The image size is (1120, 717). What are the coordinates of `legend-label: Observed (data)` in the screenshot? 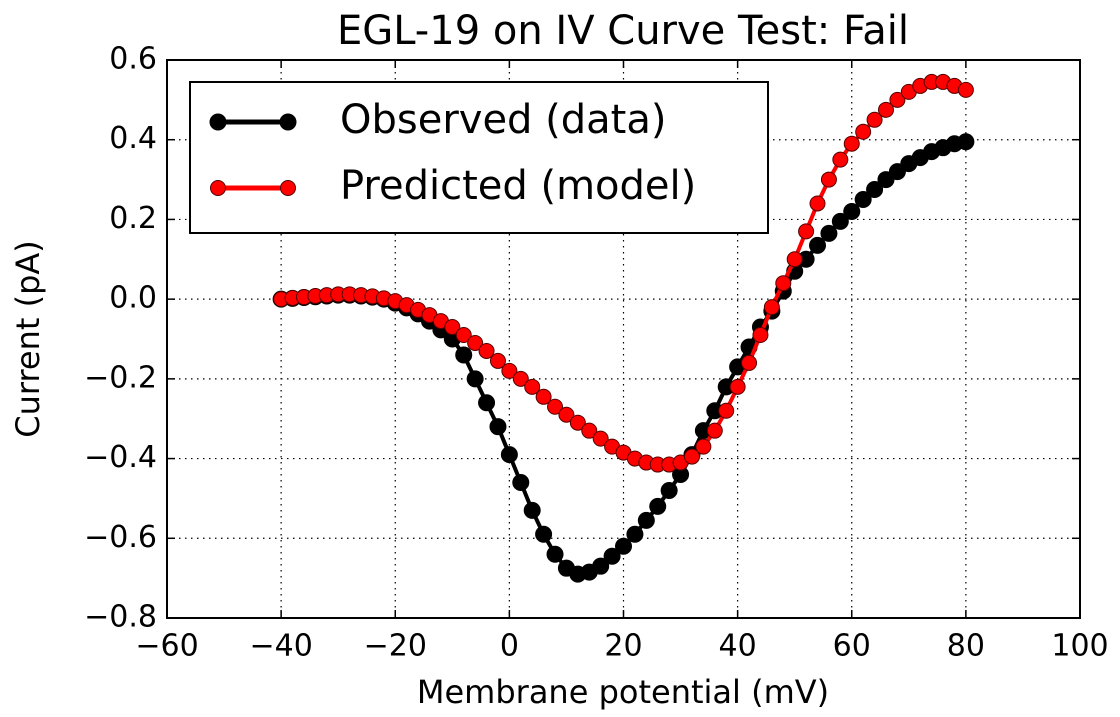 It's located at (503, 120).